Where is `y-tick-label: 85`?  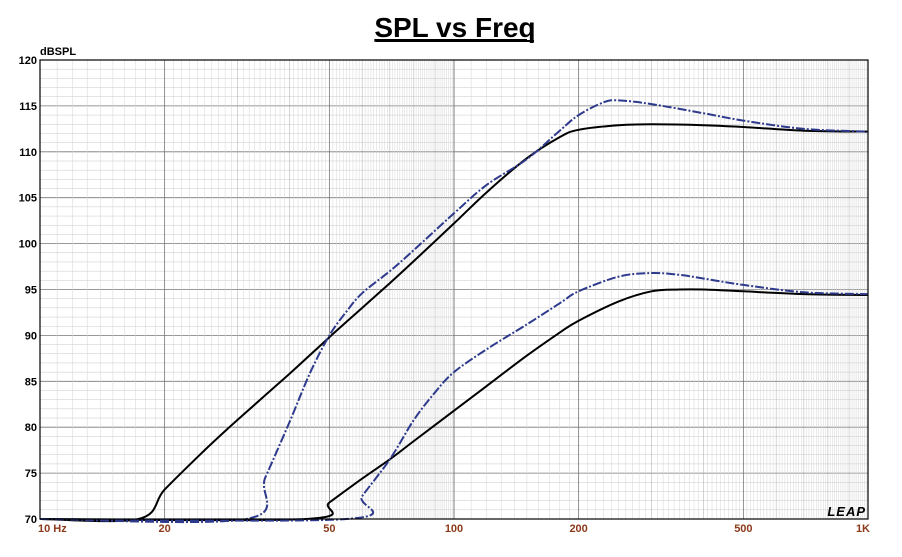 y-tick-label: 85 is located at coordinates (31, 382).